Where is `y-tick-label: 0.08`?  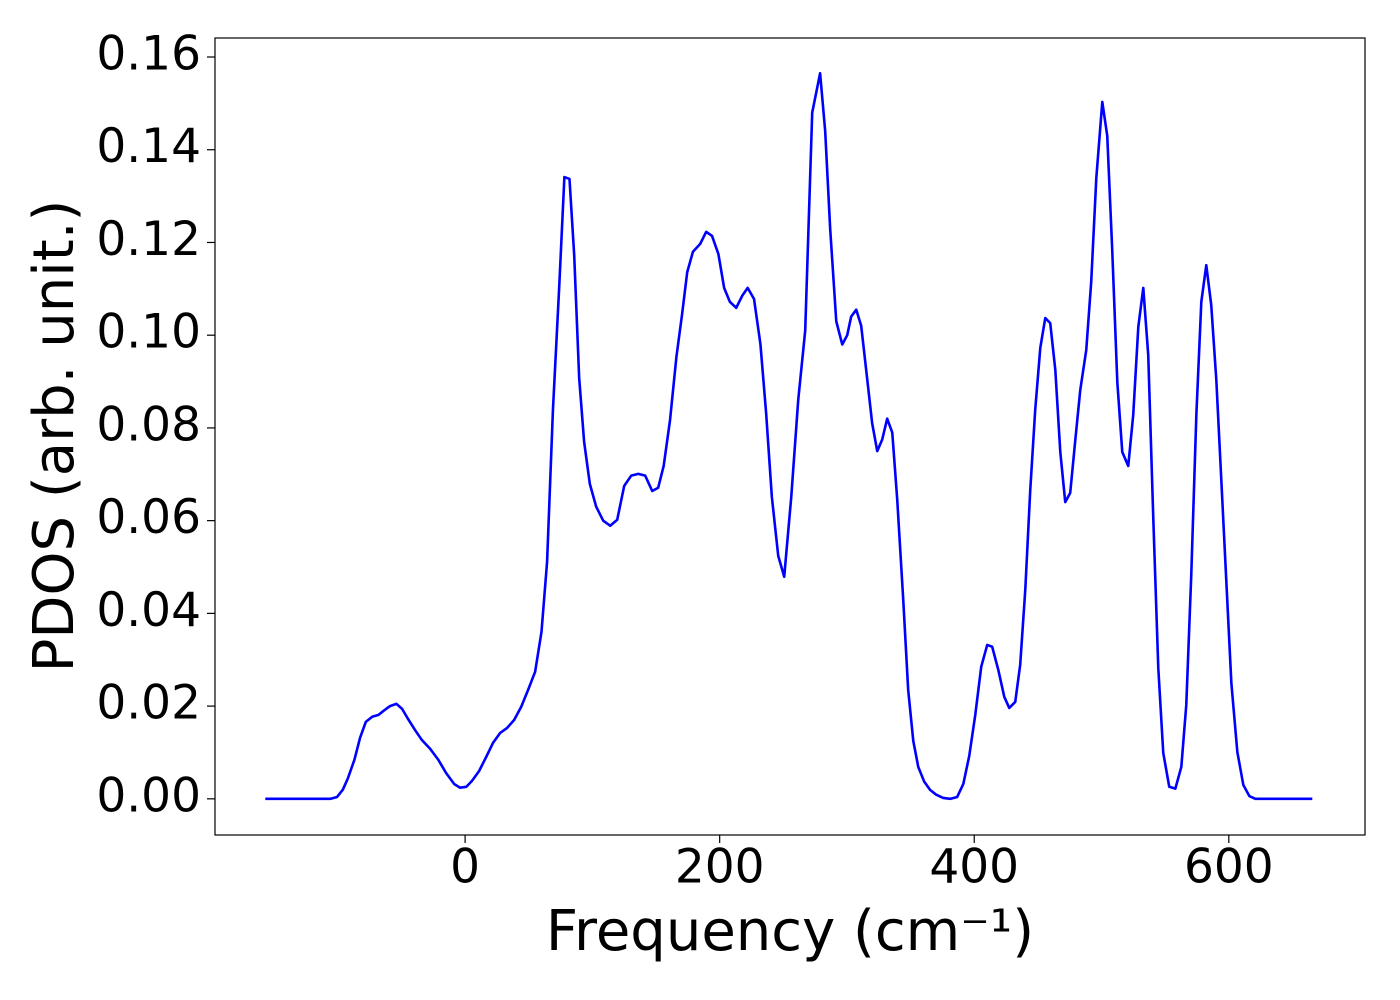
y-tick-label: 0.08 is located at coordinates (148, 424).